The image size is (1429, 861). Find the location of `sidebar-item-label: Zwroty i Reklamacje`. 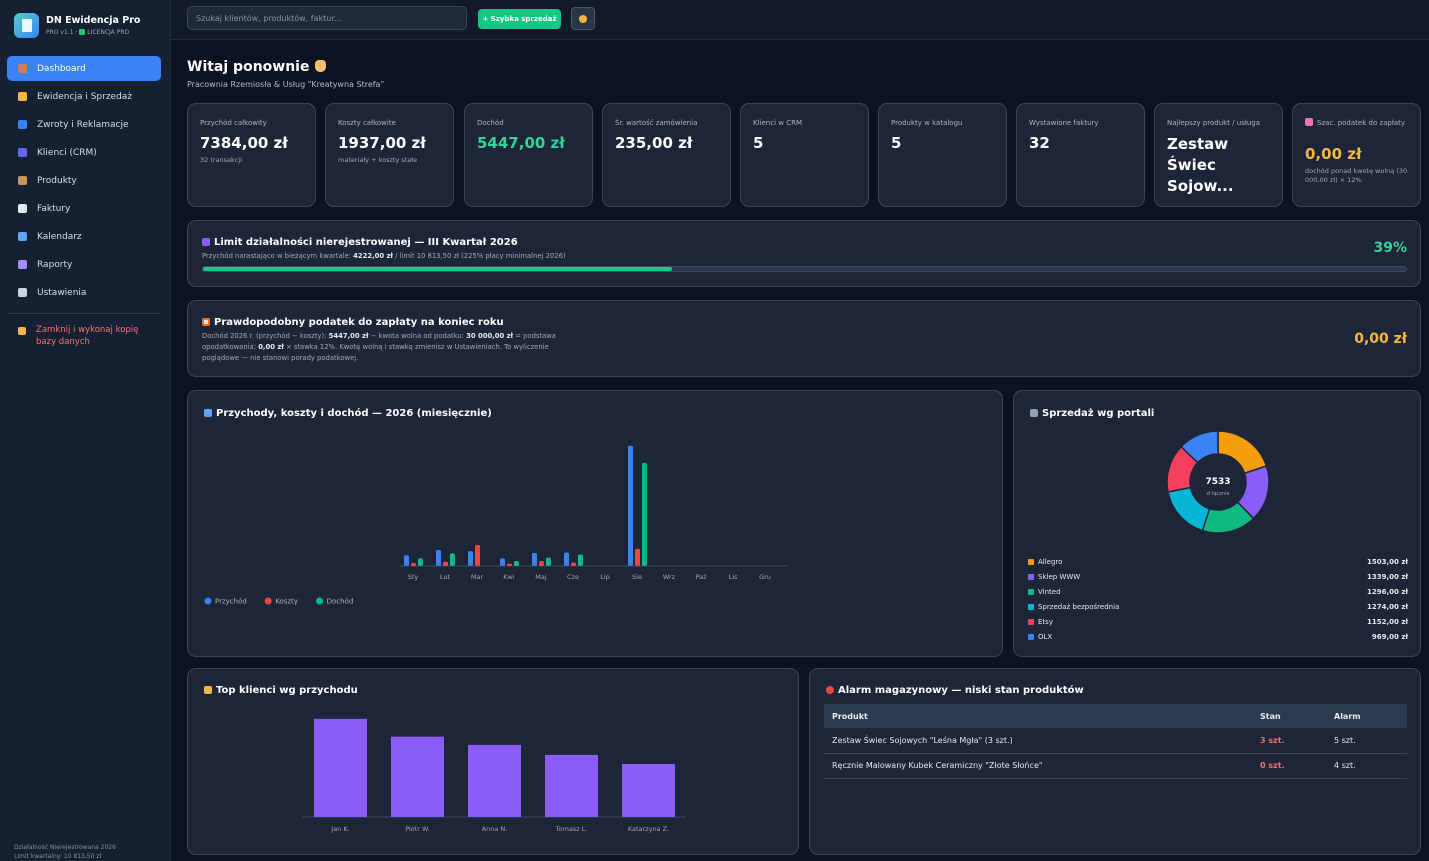

sidebar-item-label: Zwroty i Reklamacje is located at coordinates (83, 124).